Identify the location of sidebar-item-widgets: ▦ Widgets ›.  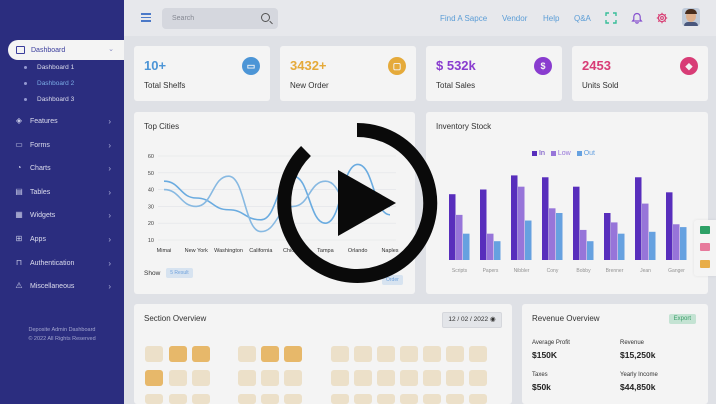
(67, 215).